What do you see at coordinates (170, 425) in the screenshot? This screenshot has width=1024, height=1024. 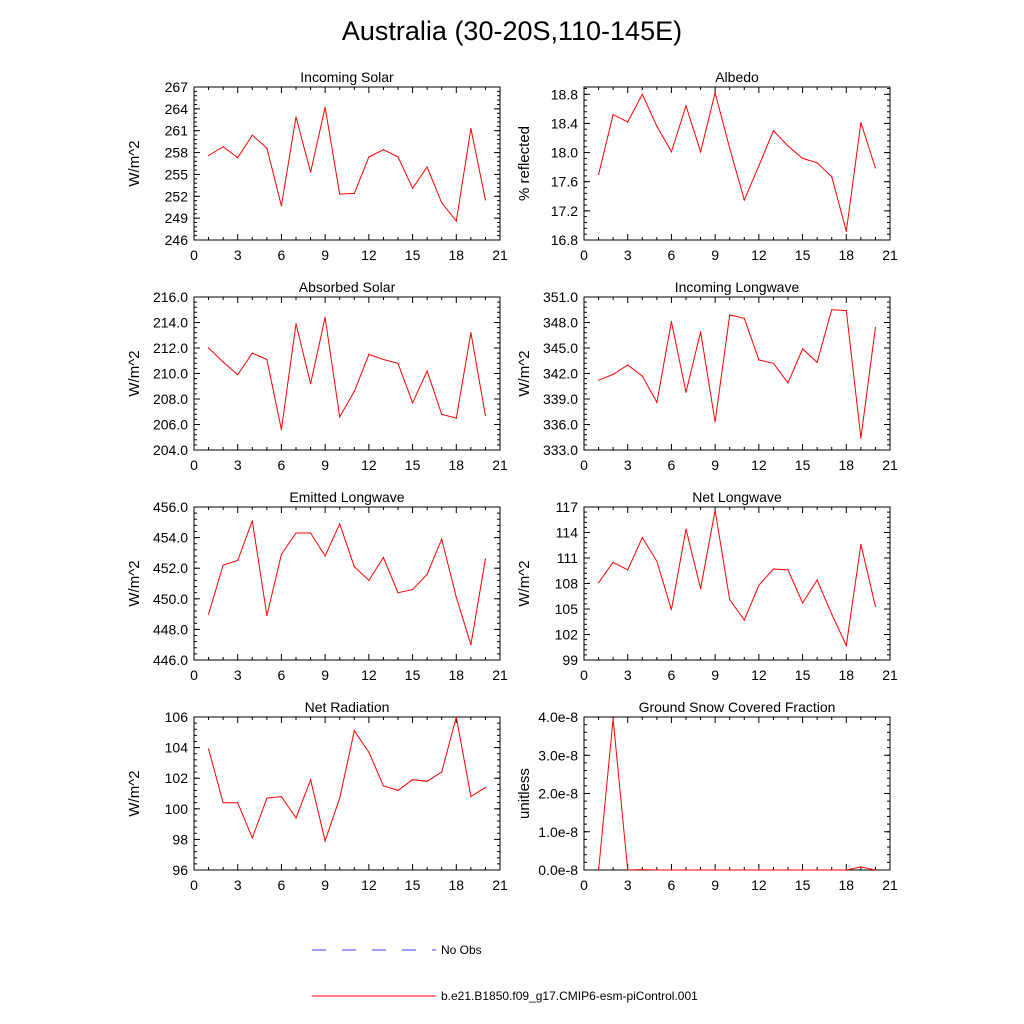 I see `y-tick-label: 206.0` at bounding box center [170, 425].